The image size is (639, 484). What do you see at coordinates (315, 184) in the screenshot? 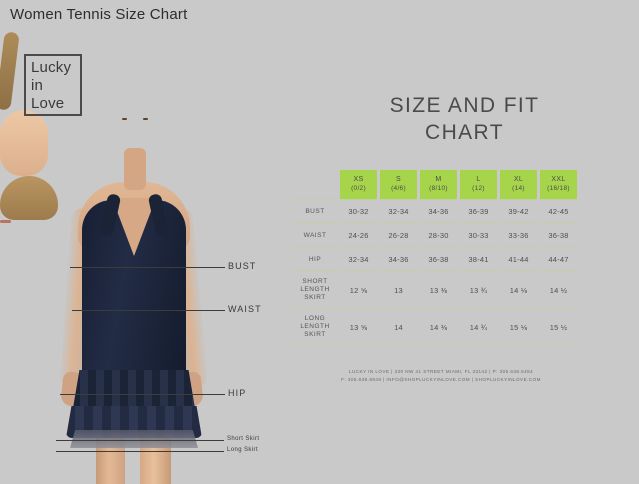
I see `header-corner-cell` at bounding box center [315, 184].